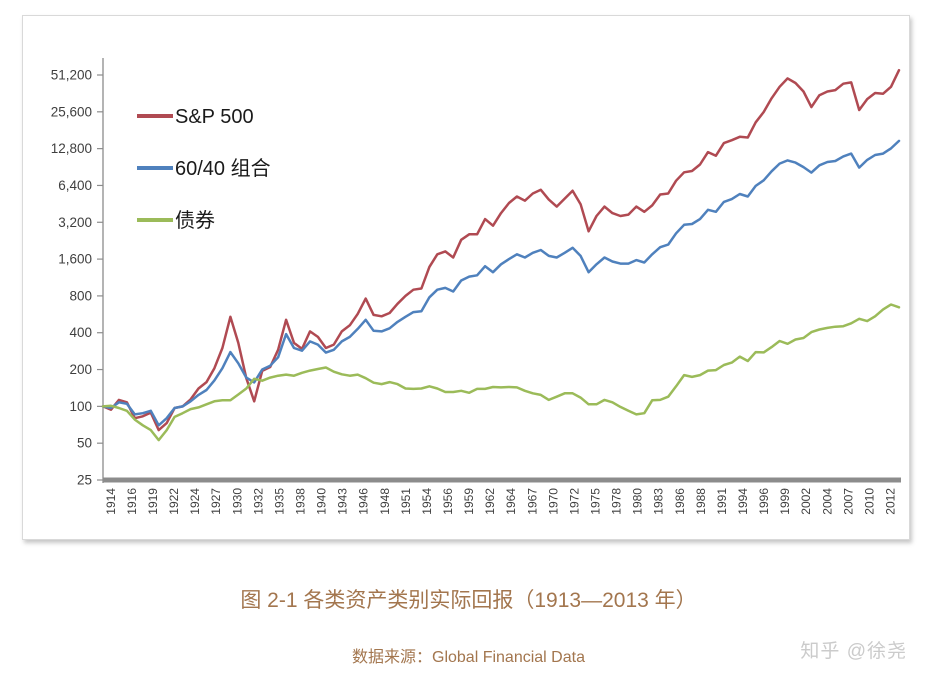 The image size is (937, 680). I want to click on x-tick-label: 1967, so click(532, 501).